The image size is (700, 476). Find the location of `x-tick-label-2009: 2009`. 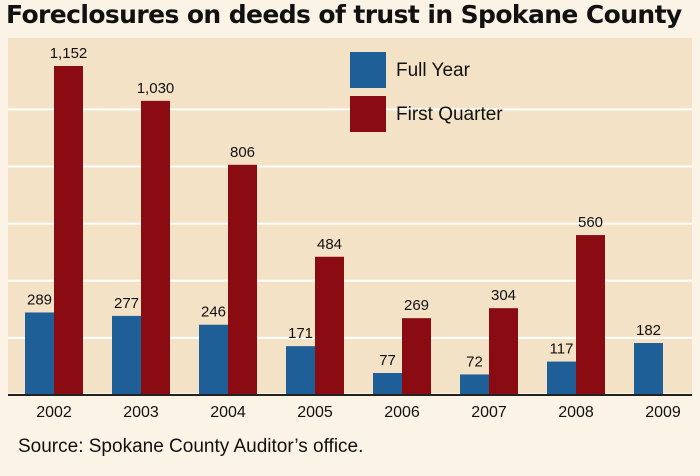

x-tick-label-2009: 2009 is located at coordinates (663, 412).